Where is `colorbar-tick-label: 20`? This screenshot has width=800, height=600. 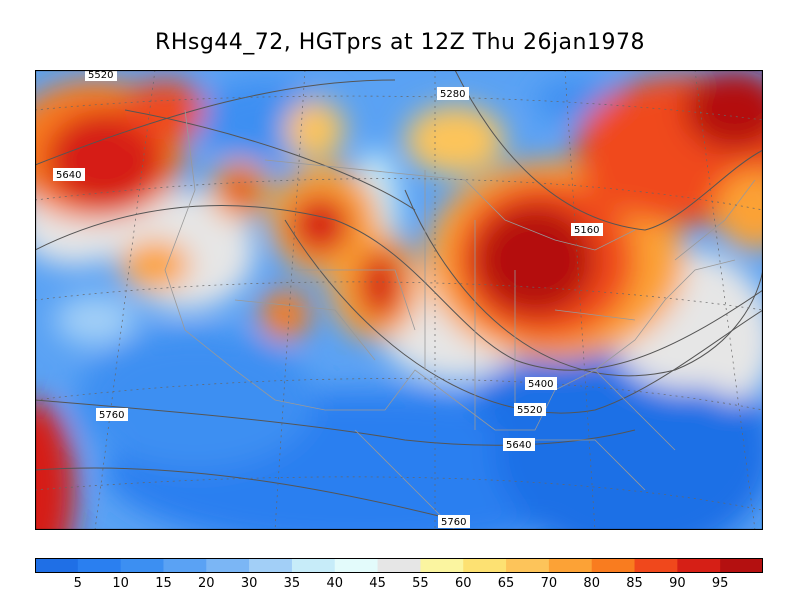 colorbar-tick-label: 20 is located at coordinates (206, 583).